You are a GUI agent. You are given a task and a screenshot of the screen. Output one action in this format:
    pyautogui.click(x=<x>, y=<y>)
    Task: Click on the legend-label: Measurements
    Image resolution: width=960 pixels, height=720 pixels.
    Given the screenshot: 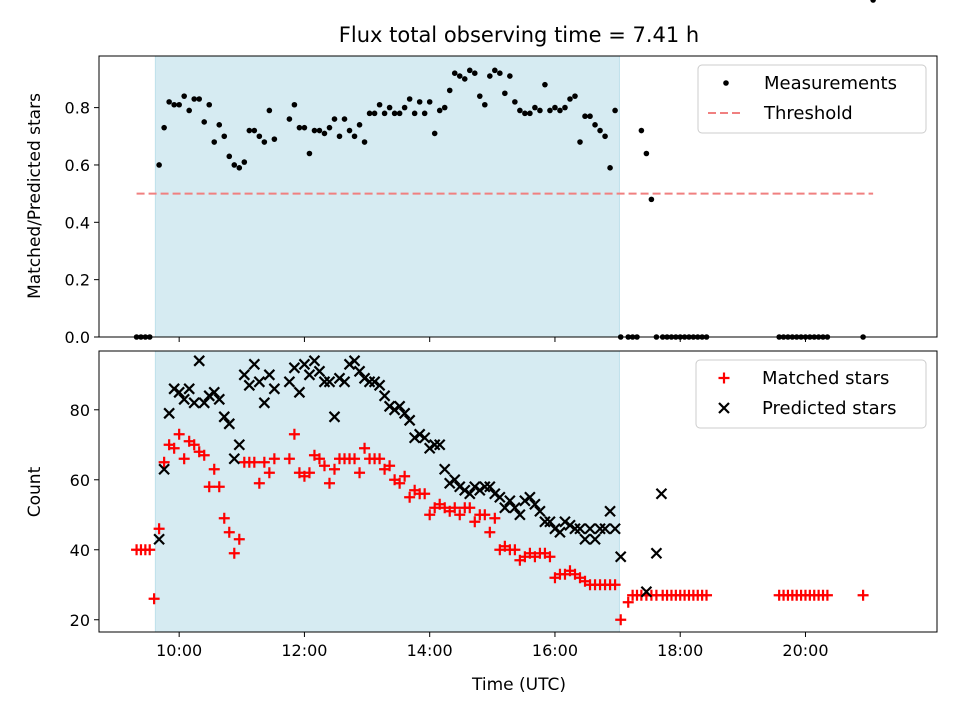 What is the action you would take?
    pyautogui.click(x=830, y=83)
    